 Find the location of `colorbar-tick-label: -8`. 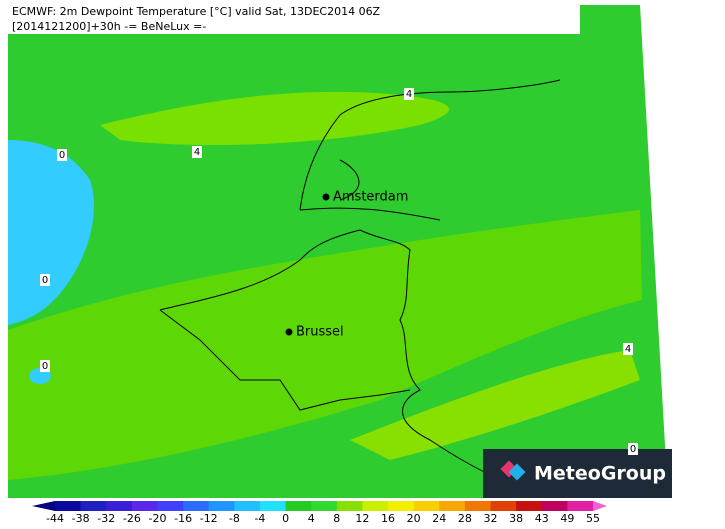

colorbar-tick-label: -8 is located at coordinates (234, 518).